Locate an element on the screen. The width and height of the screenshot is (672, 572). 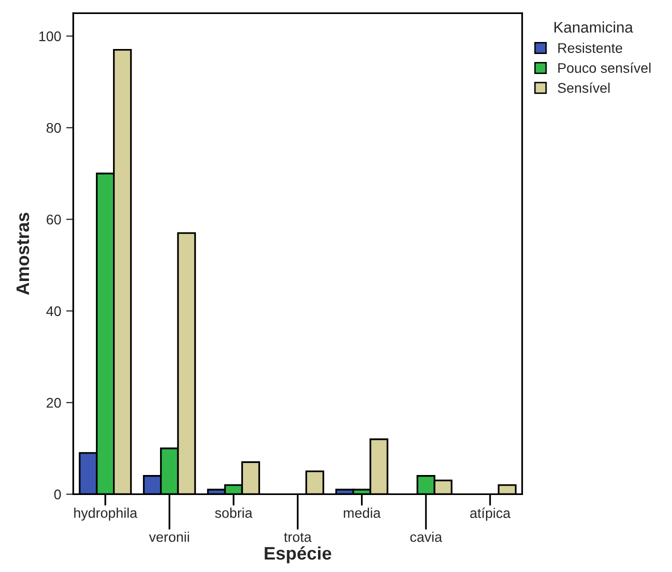
x-tick-label: hydrophila is located at coordinates (106, 514).